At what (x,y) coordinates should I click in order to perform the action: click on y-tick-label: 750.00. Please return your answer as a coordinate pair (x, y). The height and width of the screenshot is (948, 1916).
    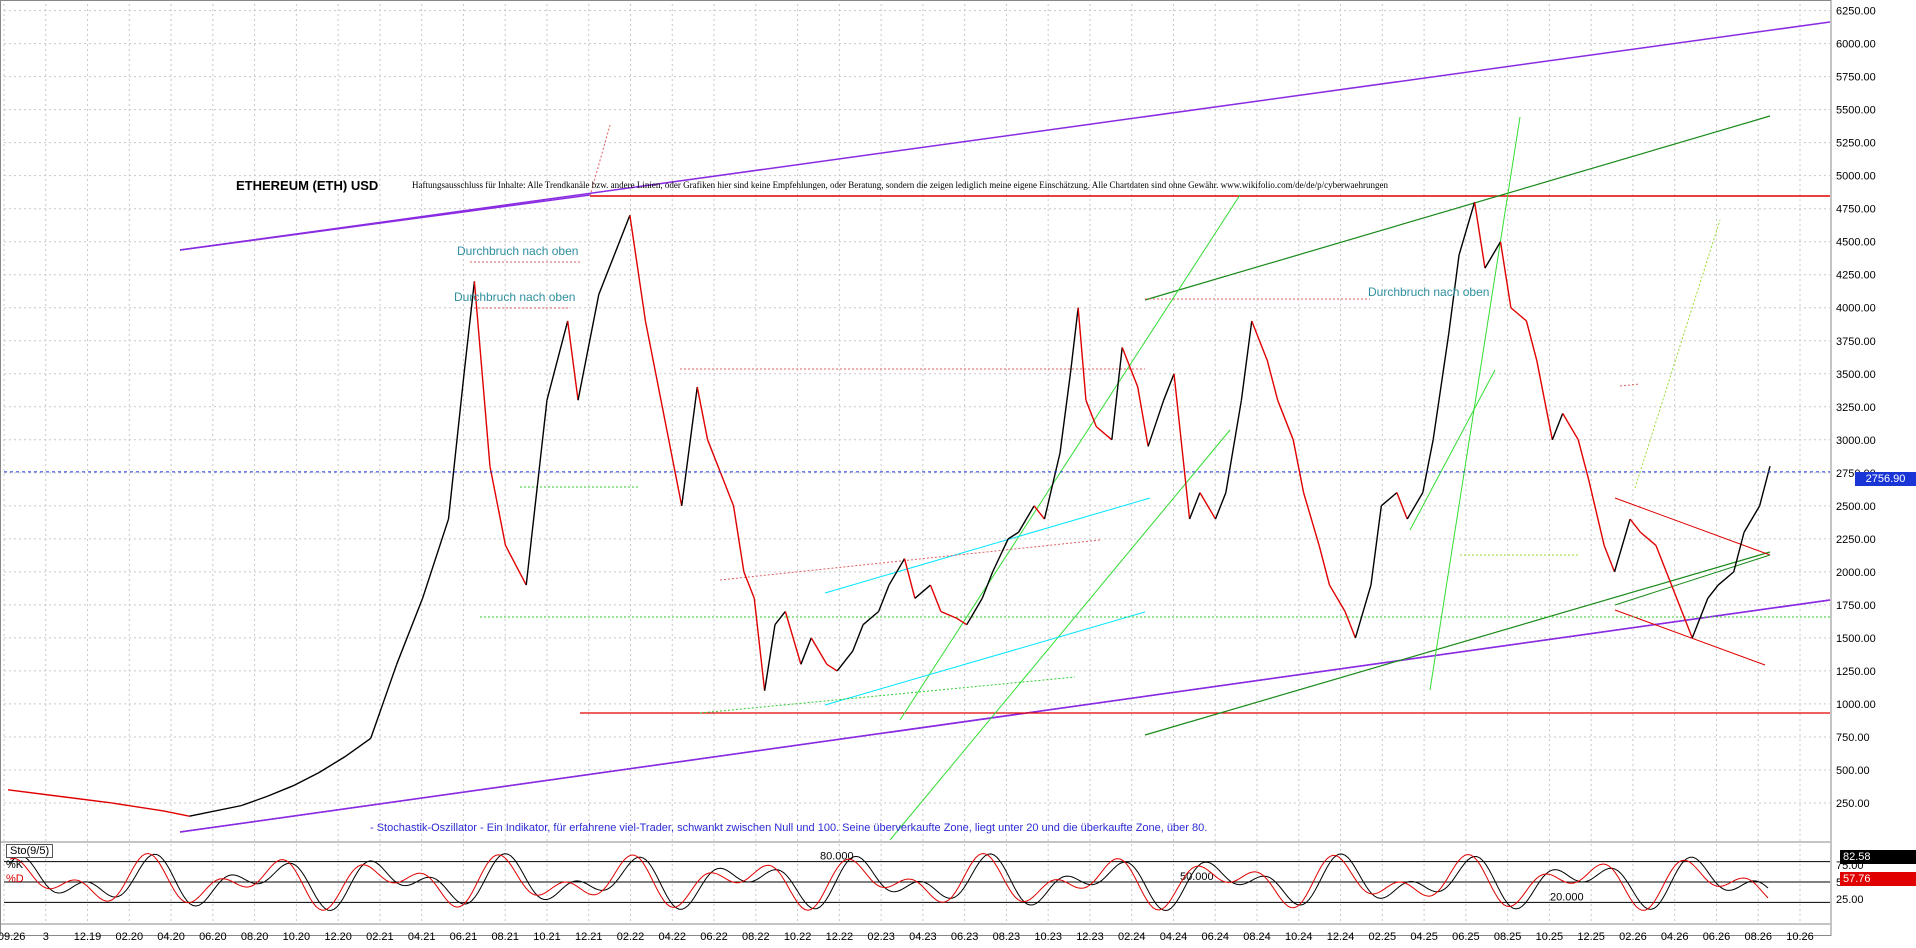
    Looking at the image, I should click on (1853, 738).